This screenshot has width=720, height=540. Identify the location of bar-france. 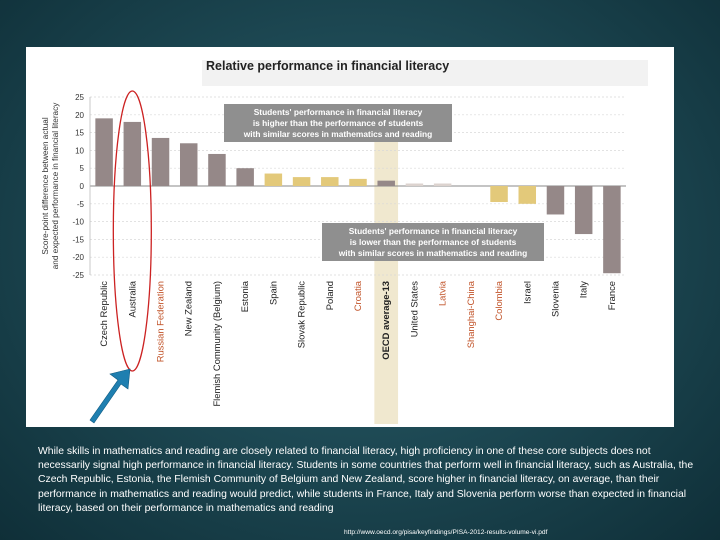
(612, 230).